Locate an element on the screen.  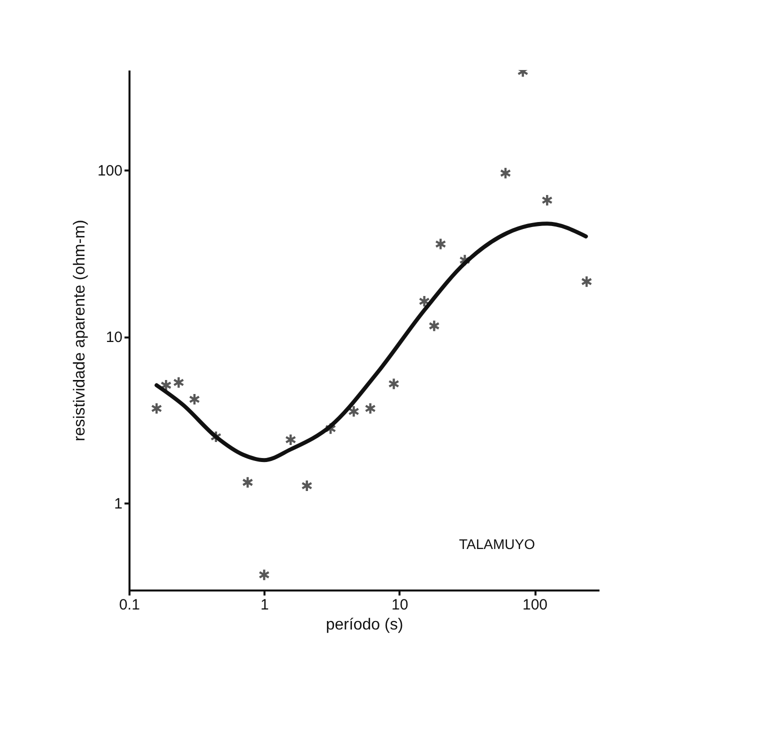
x-tick-label: 1 is located at coordinates (264, 605).